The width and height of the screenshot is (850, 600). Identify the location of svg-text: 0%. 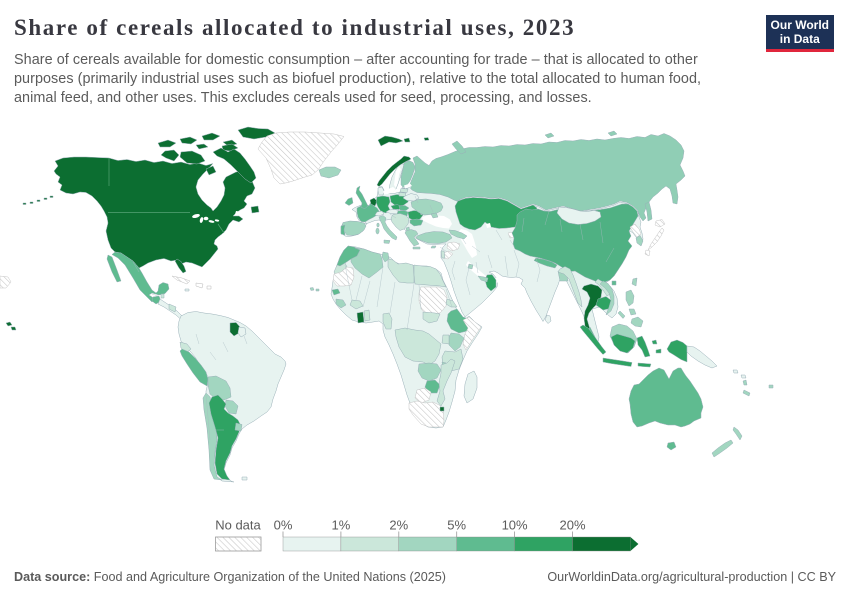
(283, 525).